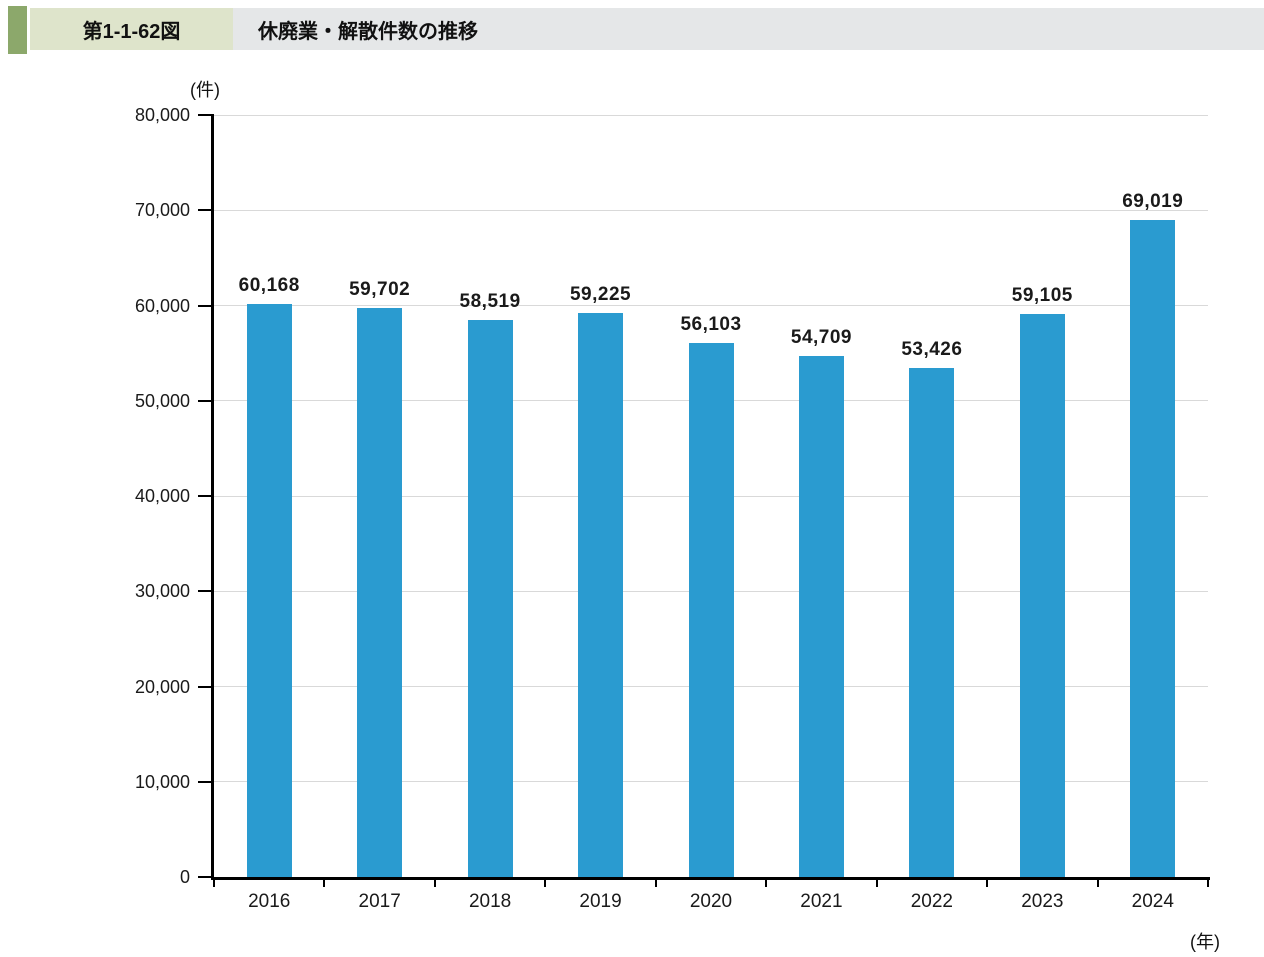 The image size is (1264, 957). What do you see at coordinates (490, 301) in the screenshot?
I see `bar-value-label: 58,519` at bounding box center [490, 301].